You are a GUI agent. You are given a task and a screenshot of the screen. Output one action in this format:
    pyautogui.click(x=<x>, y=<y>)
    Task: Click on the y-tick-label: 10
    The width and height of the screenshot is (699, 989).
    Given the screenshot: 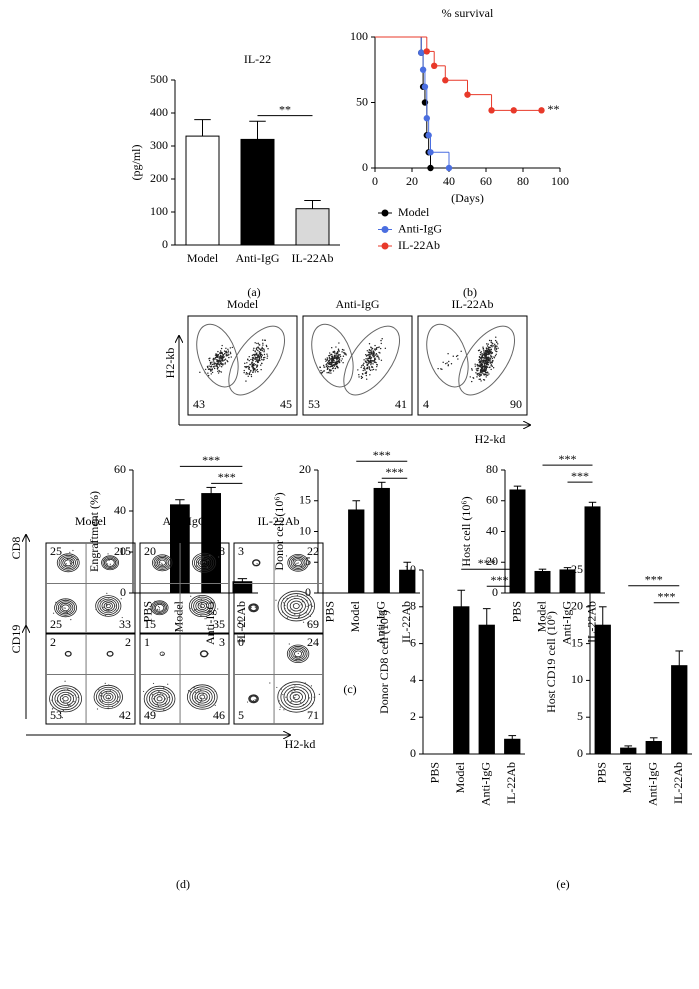 What is the action you would take?
    pyautogui.click(x=577, y=679)
    